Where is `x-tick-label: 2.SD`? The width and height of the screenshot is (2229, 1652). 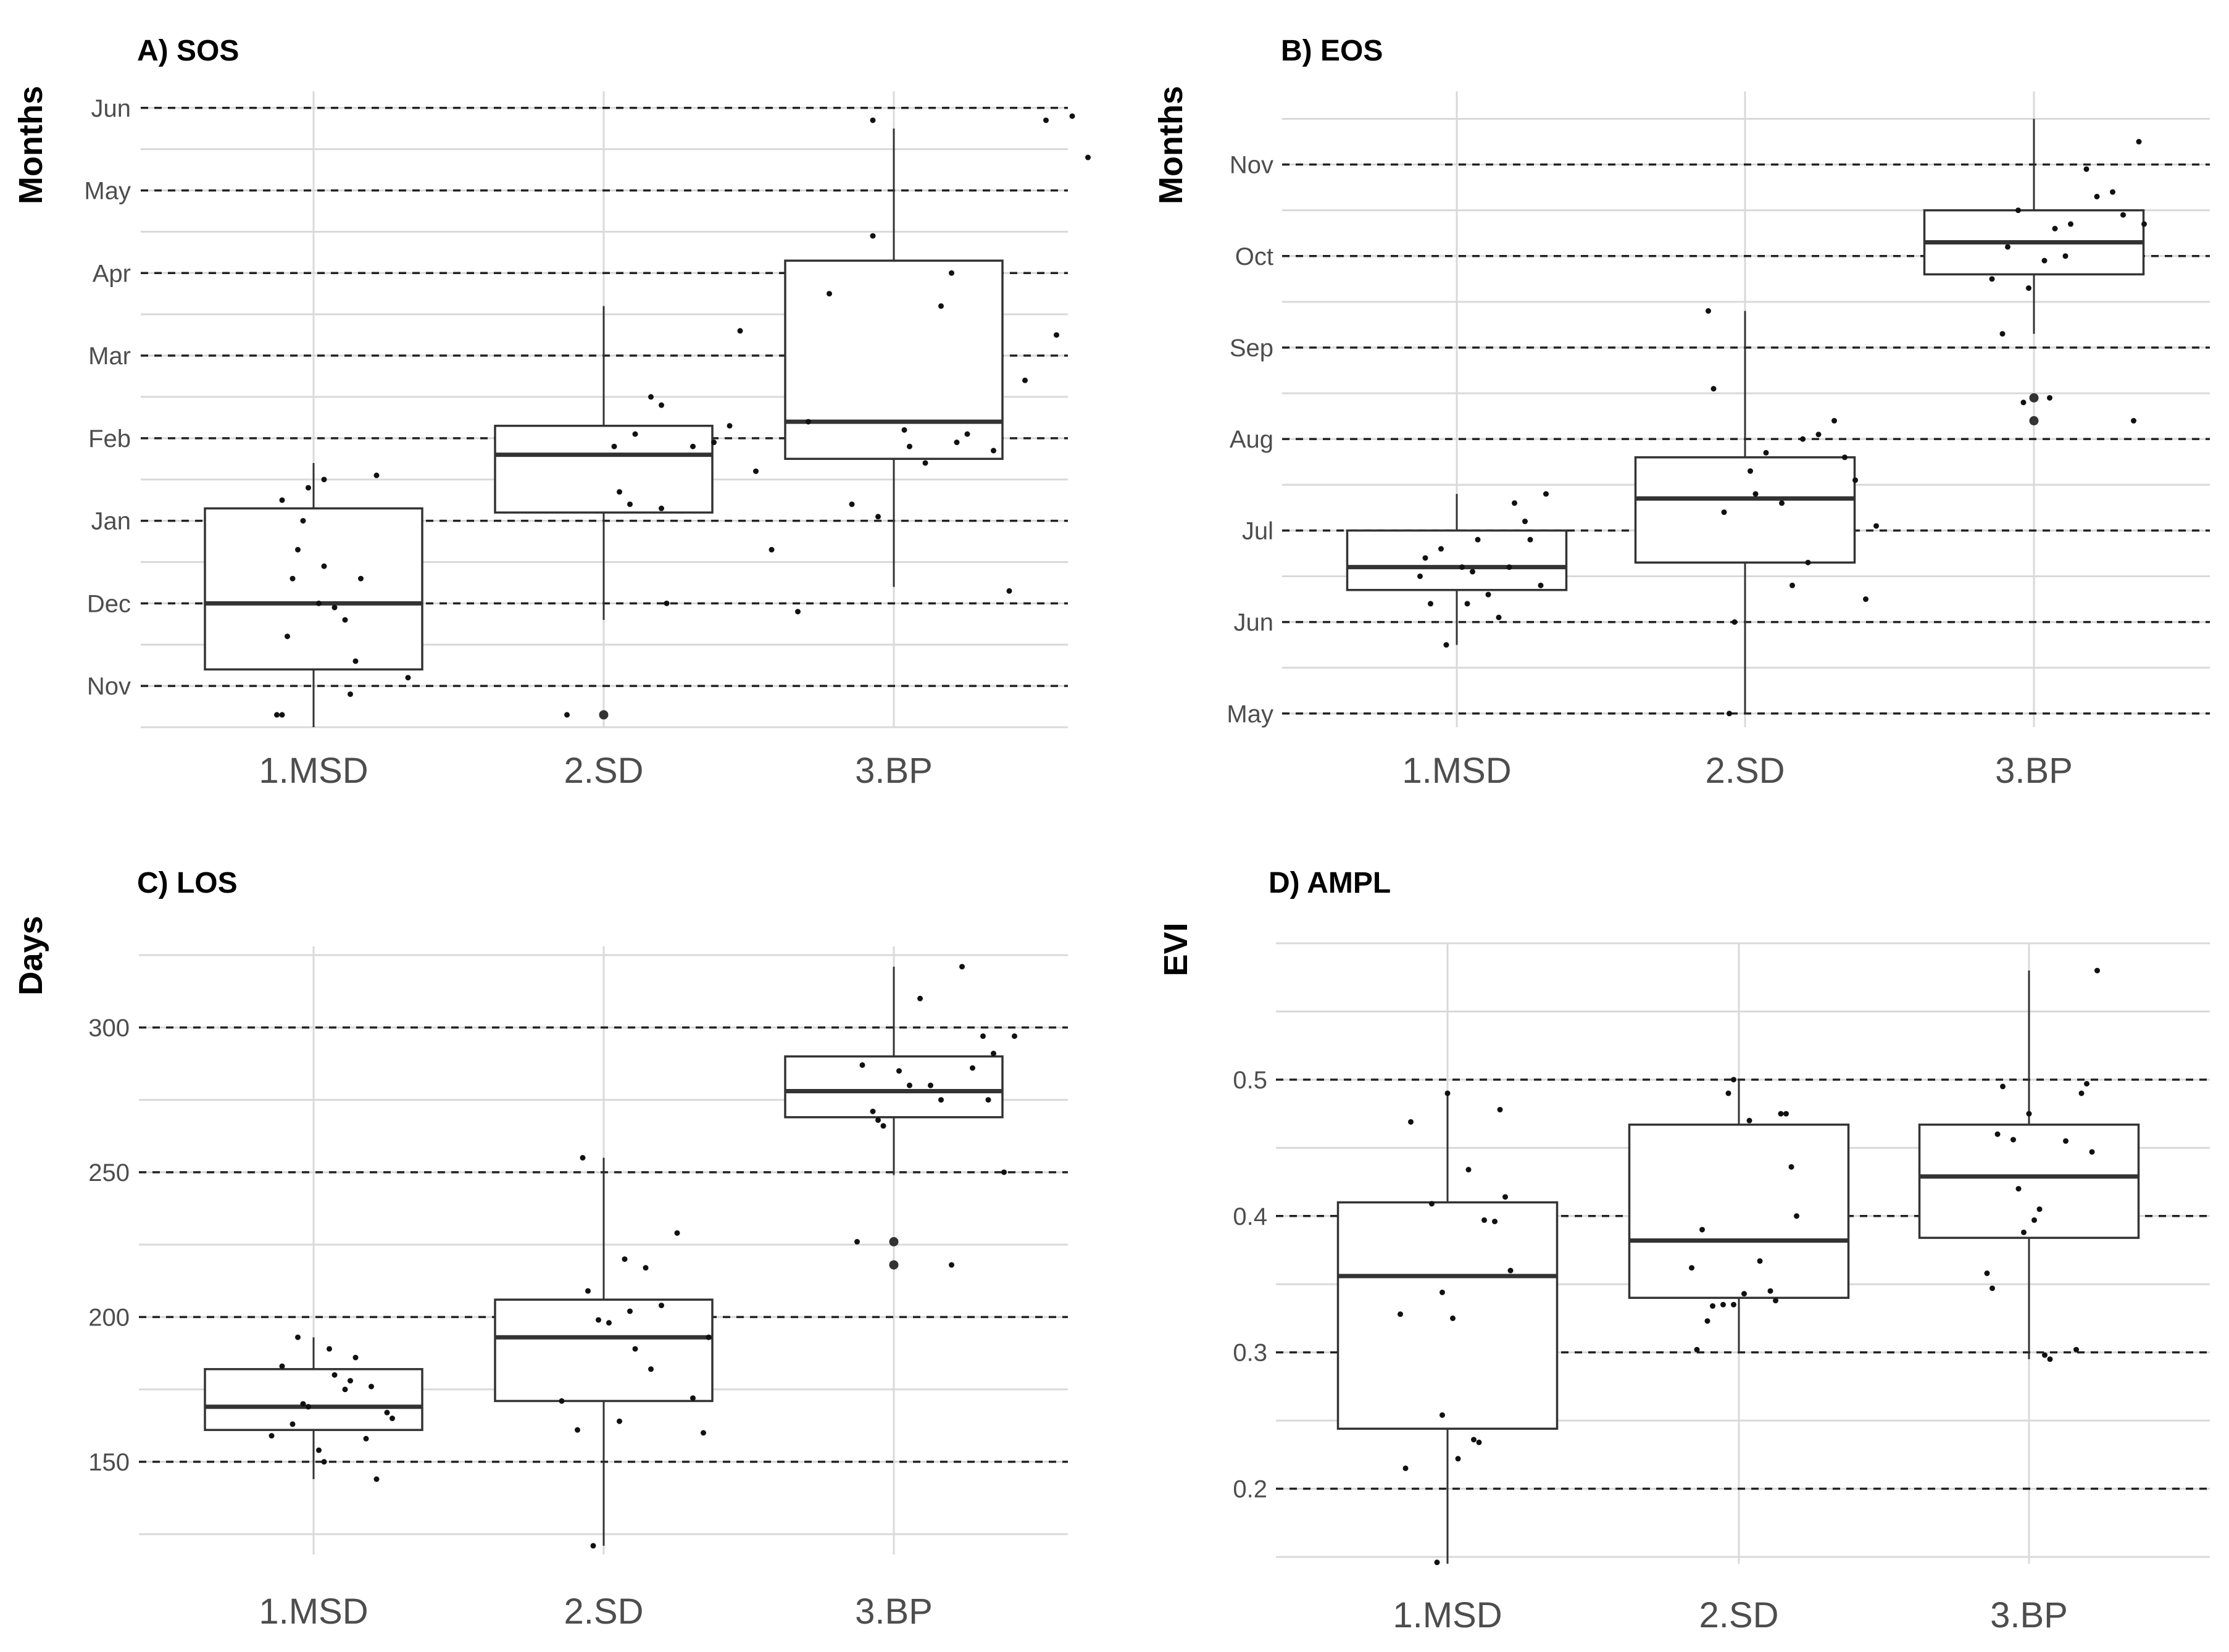
x-tick-label: 2.SD is located at coordinates (604, 1612).